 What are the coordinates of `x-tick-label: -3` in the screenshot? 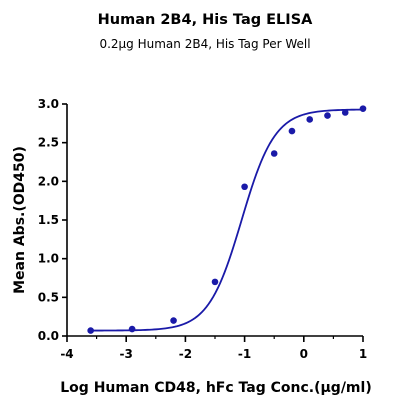 It's located at (126, 354).